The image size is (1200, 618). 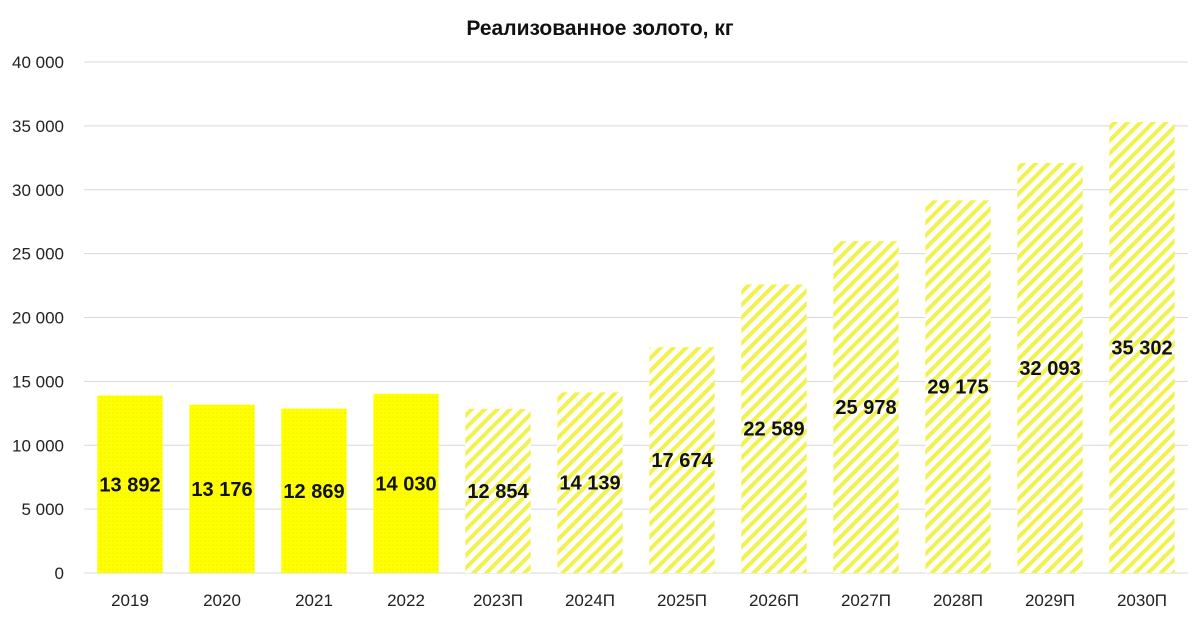 I want to click on y-tick-label: 20 000, so click(x=38, y=318).